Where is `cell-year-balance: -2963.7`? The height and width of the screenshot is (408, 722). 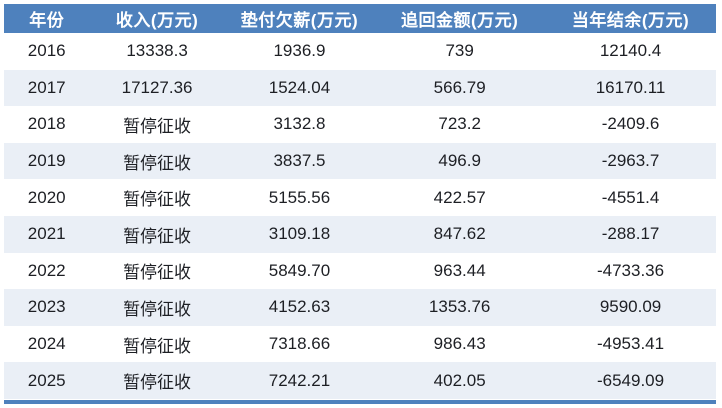 cell-year-balance: -2963.7 is located at coordinates (630, 161).